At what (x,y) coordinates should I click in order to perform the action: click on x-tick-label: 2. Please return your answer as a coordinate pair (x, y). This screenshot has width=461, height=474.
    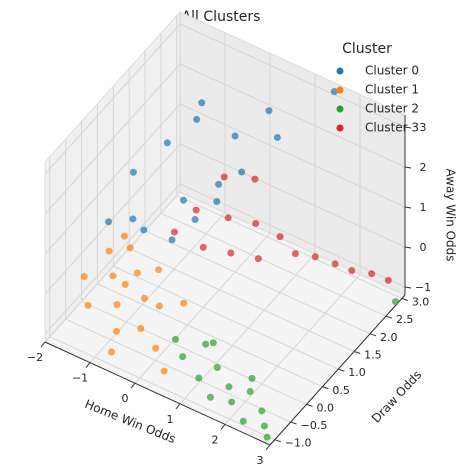
    Looking at the image, I should click on (215, 439).